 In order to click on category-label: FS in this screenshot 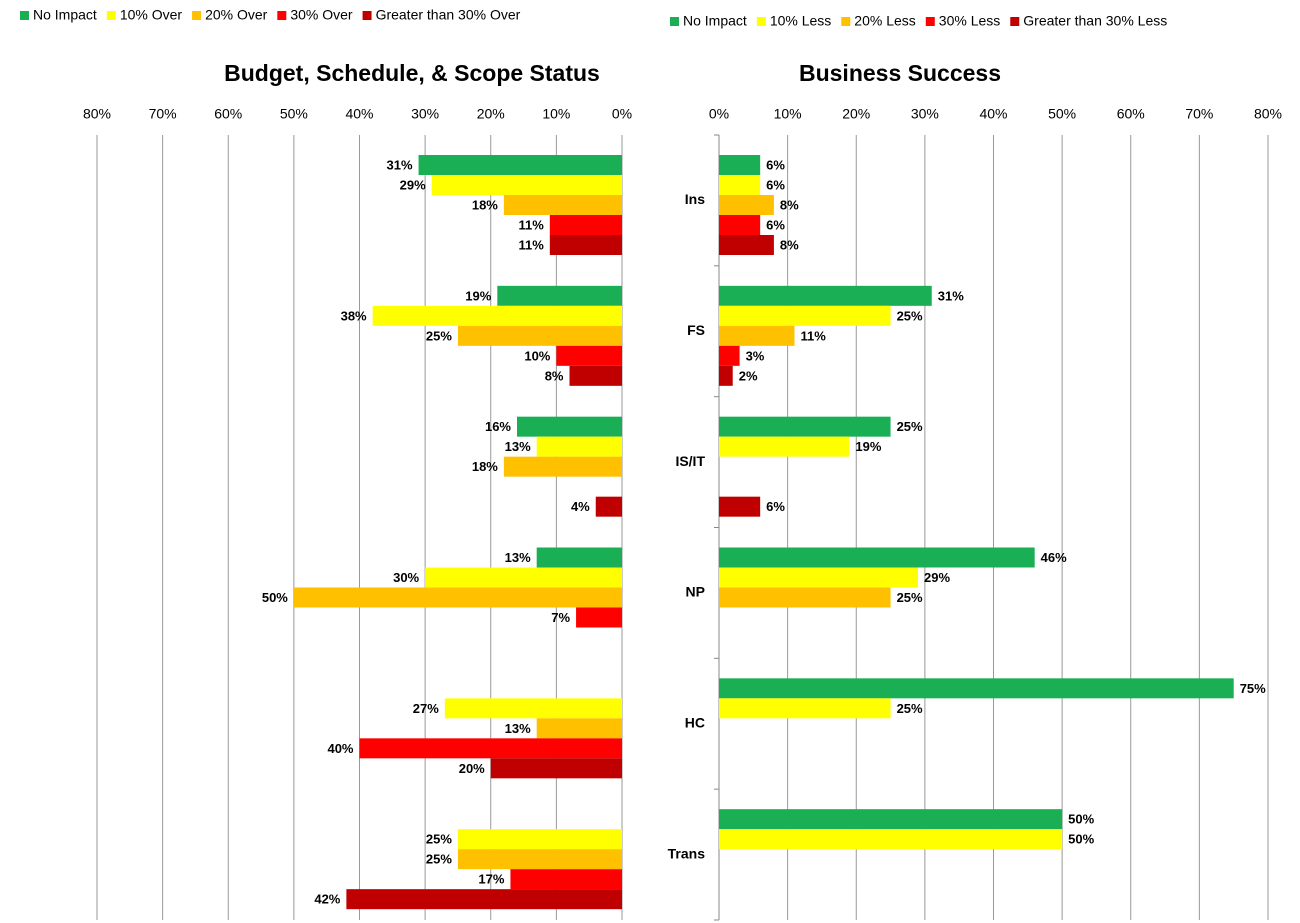, I will do `click(696, 330)`.